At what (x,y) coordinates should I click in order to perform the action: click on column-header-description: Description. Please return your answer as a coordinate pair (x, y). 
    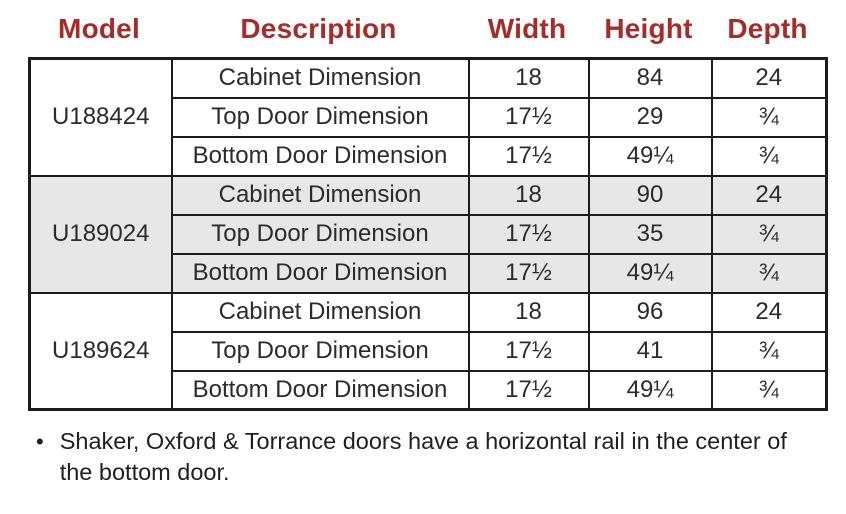
    Looking at the image, I should click on (318, 28).